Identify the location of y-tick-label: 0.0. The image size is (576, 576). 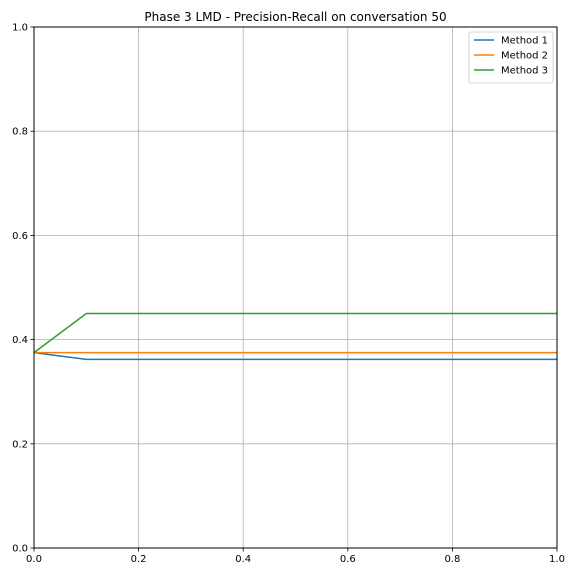
(20, 549).